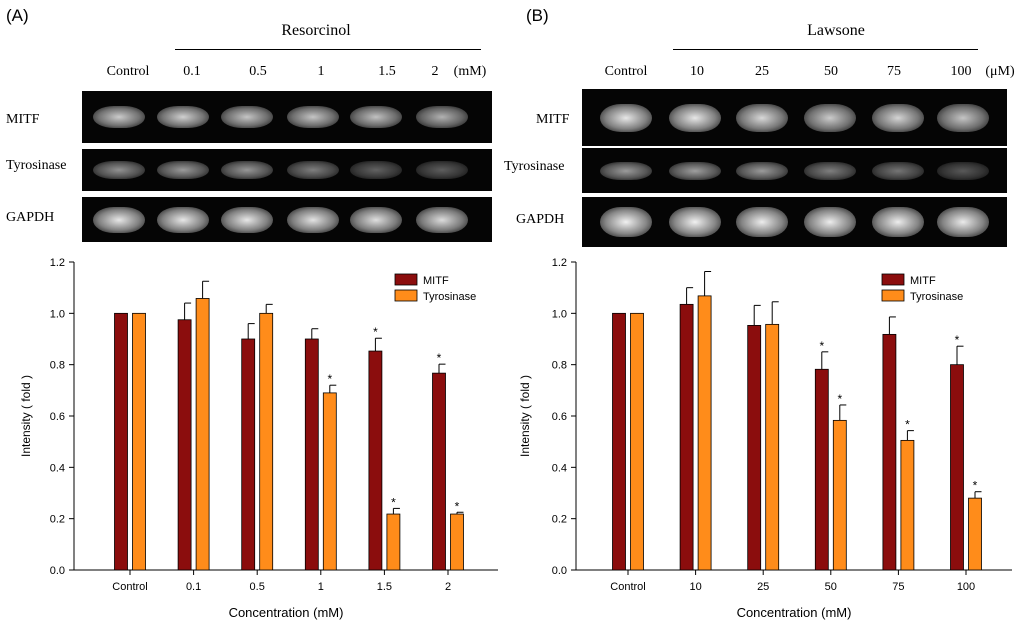 The height and width of the screenshot is (630, 1024). What do you see at coordinates (1000, 71) in the screenshot?
I see `unit-label: (μM)` at bounding box center [1000, 71].